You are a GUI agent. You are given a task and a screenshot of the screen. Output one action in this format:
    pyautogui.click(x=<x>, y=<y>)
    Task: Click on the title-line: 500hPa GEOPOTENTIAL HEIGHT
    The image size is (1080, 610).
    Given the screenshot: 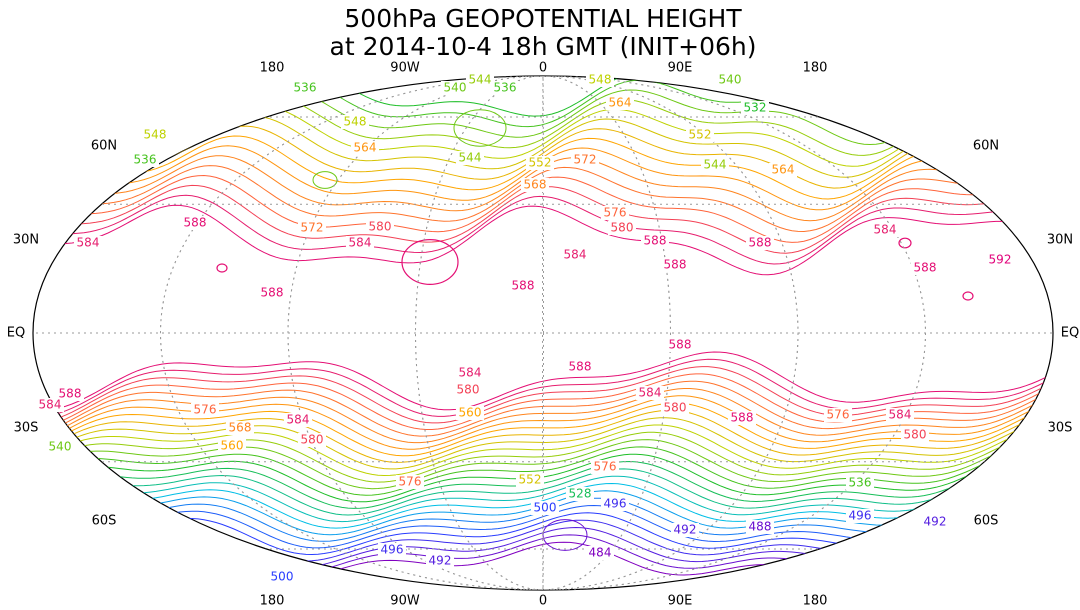 What is the action you would take?
    pyautogui.click(x=543, y=18)
    